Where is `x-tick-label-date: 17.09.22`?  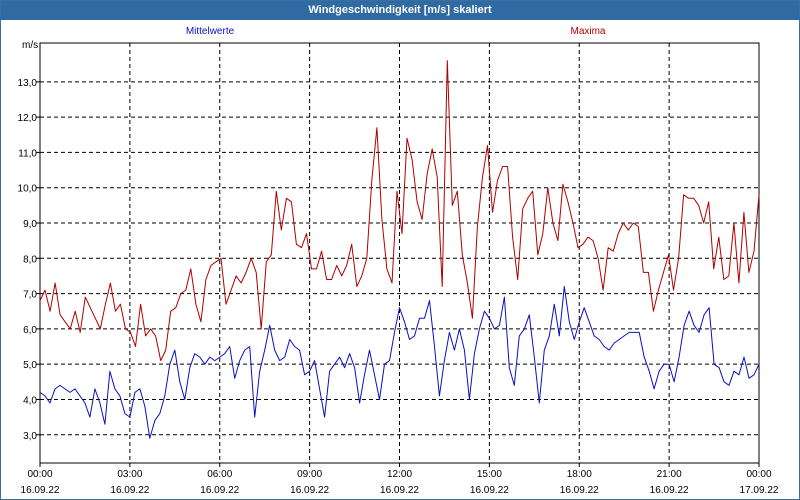 x-tick-label-date: 17.09.22 is located at coordinates (759, 490).